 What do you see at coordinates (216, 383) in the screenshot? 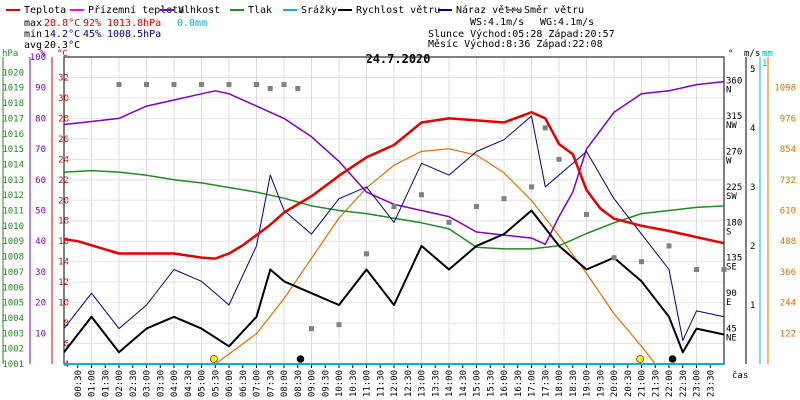
I see `x-tick-label: 05:30` at bounding box center [216, 383].